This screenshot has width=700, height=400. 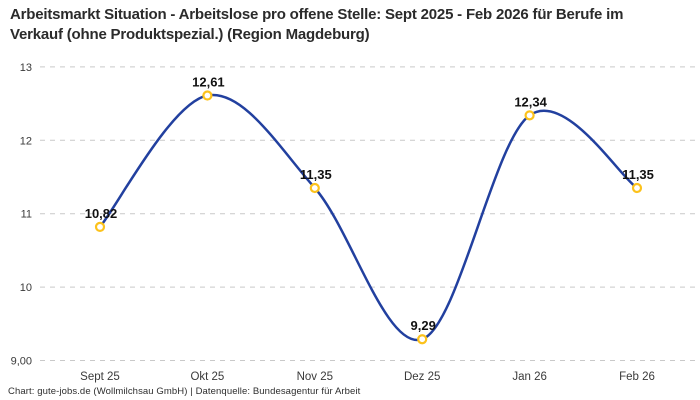 I want to click on x-axis-tick-label: Okt 25, so click(x=207, y=377).